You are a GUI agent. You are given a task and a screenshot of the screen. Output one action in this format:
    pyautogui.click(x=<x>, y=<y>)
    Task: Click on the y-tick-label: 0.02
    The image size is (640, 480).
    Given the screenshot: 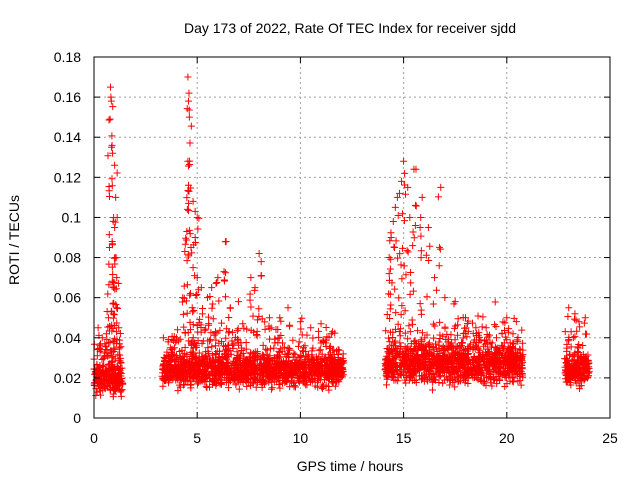 What is the action you would take?
    pyautogui.click(x=67, y=378)
    